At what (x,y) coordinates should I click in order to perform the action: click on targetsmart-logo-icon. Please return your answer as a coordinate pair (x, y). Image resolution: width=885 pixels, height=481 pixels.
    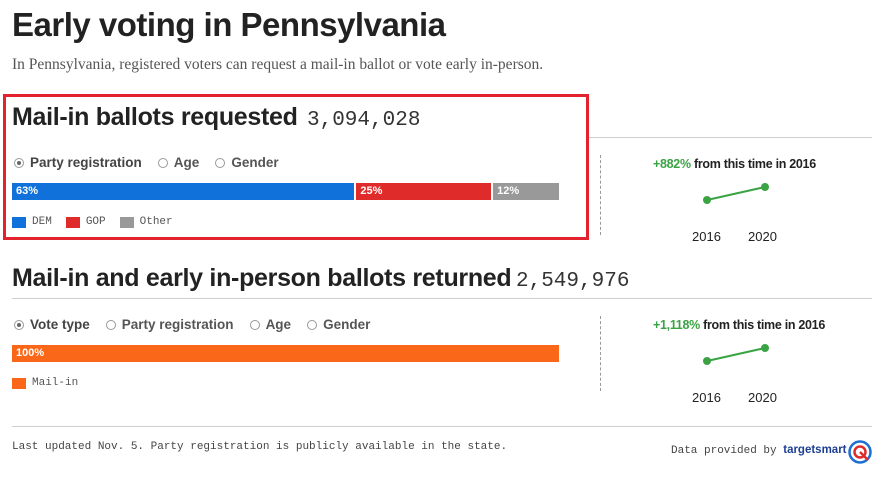
    Looking at the image, I should click on (860, 452).